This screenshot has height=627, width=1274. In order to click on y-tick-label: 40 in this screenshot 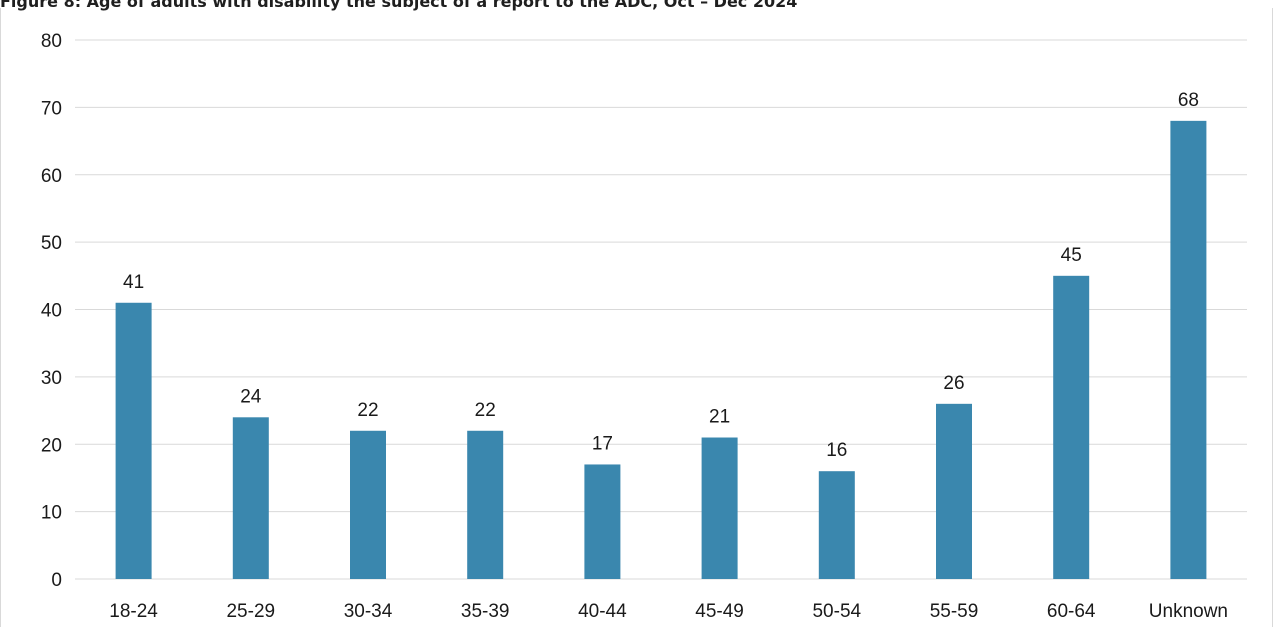, I will do `click(51, 311)`.